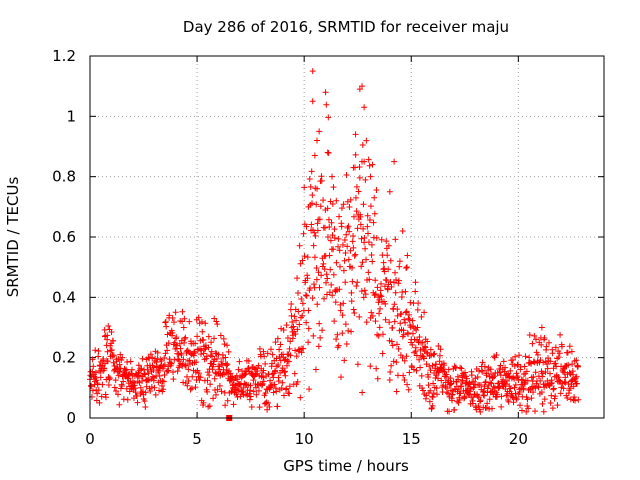 The width and height of the screenshot is (640, 480). Describe the element at coordinates (346, 466) in the screenshot. I see `x-axis-label: GPS time / hours` at that location.